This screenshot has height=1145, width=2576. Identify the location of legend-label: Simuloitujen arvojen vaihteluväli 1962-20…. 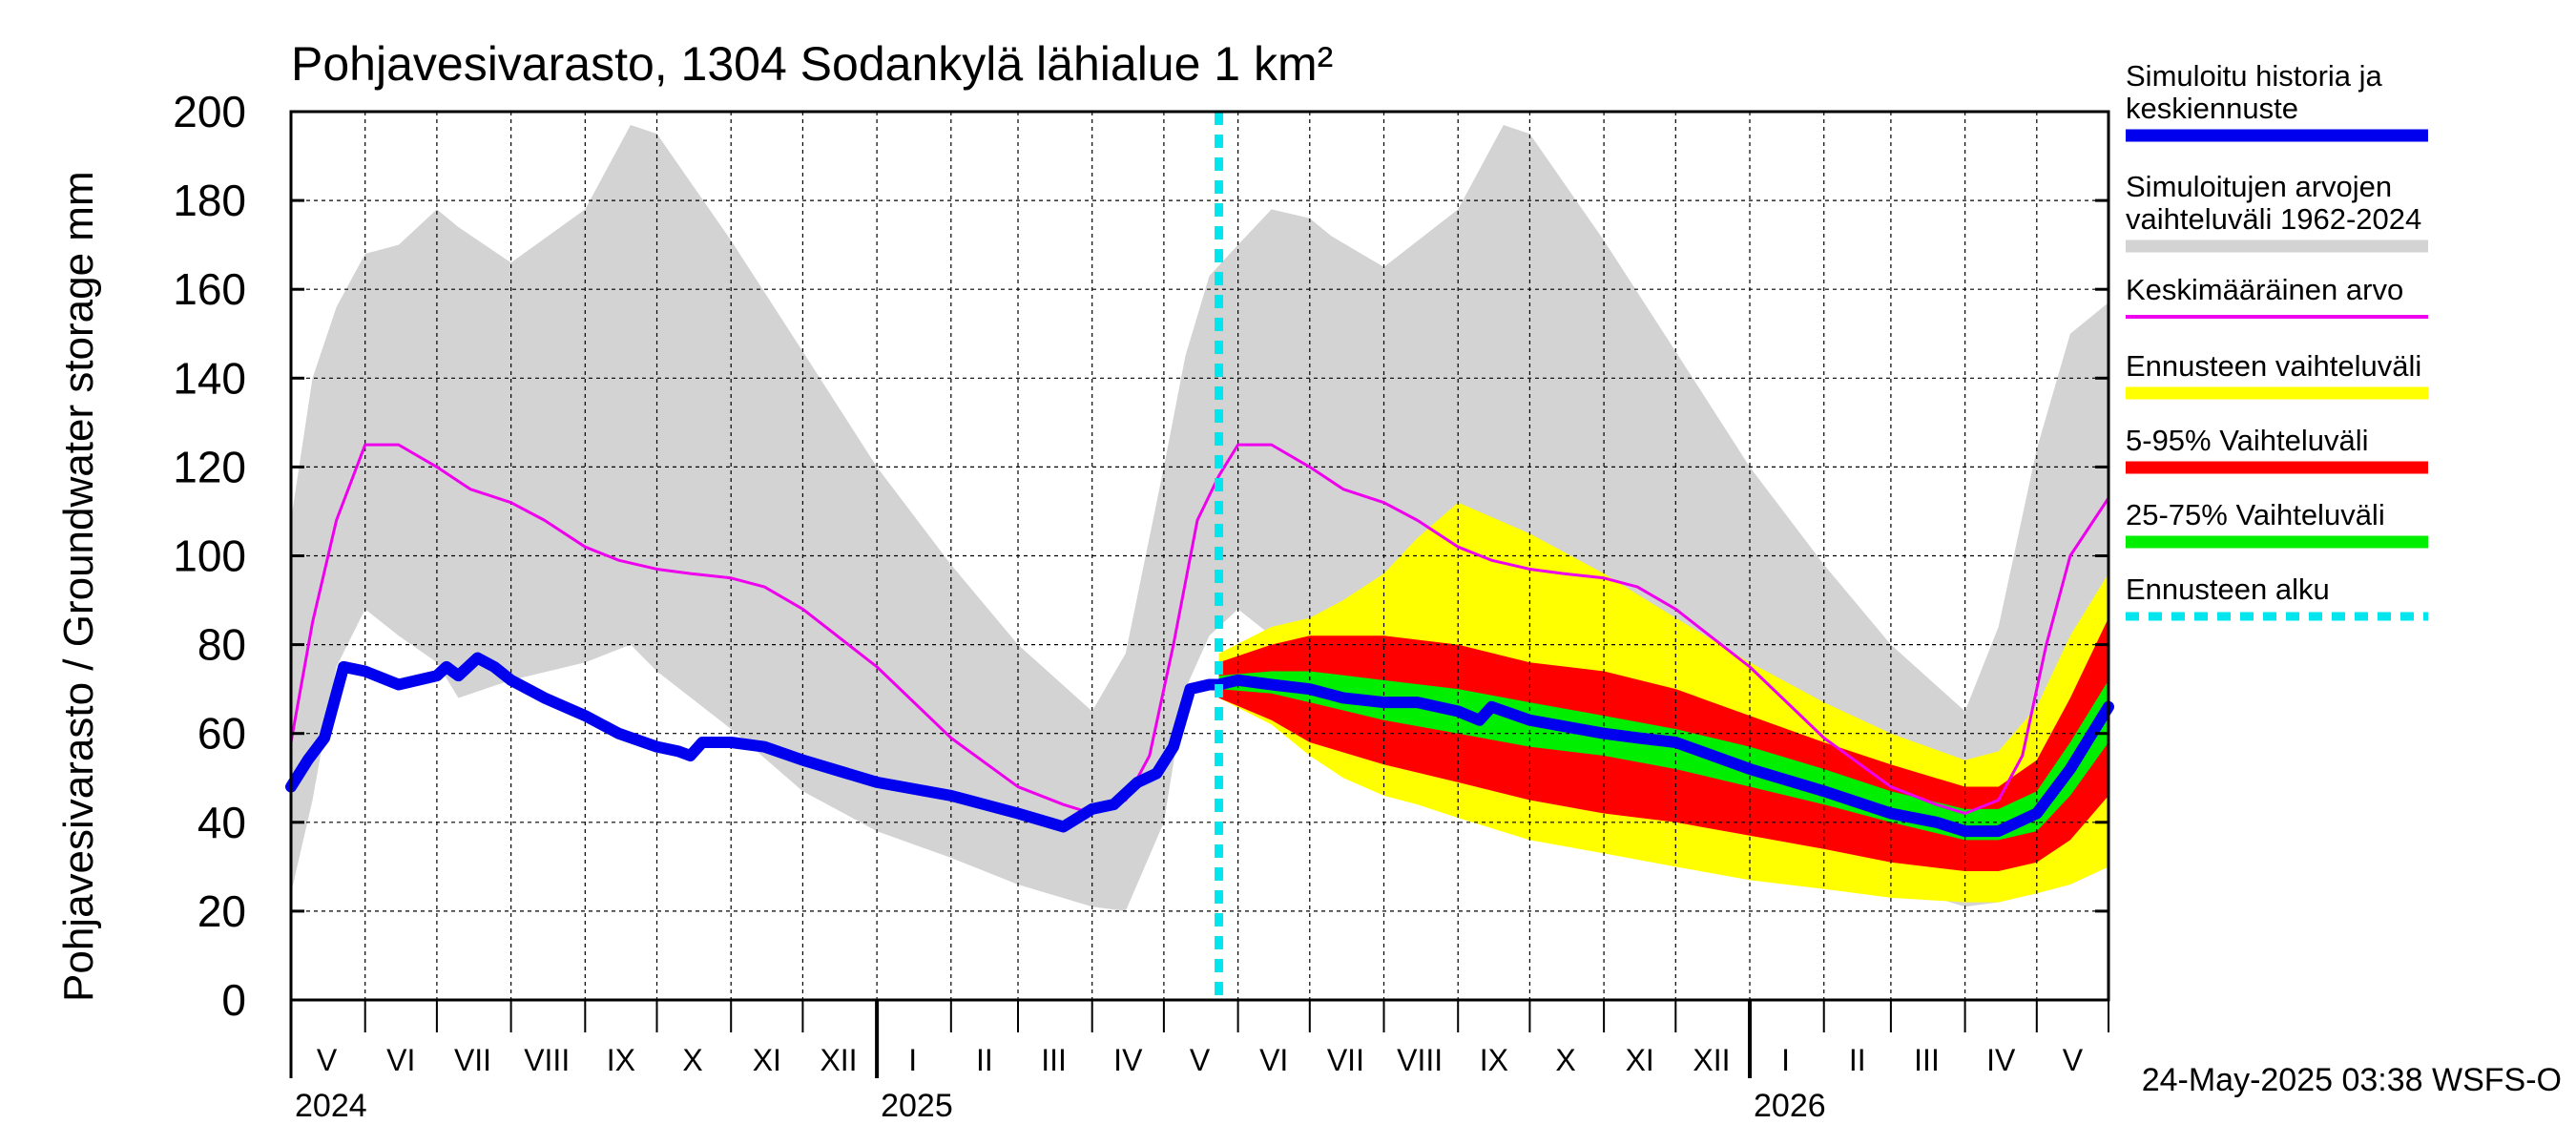
(2273, 203).